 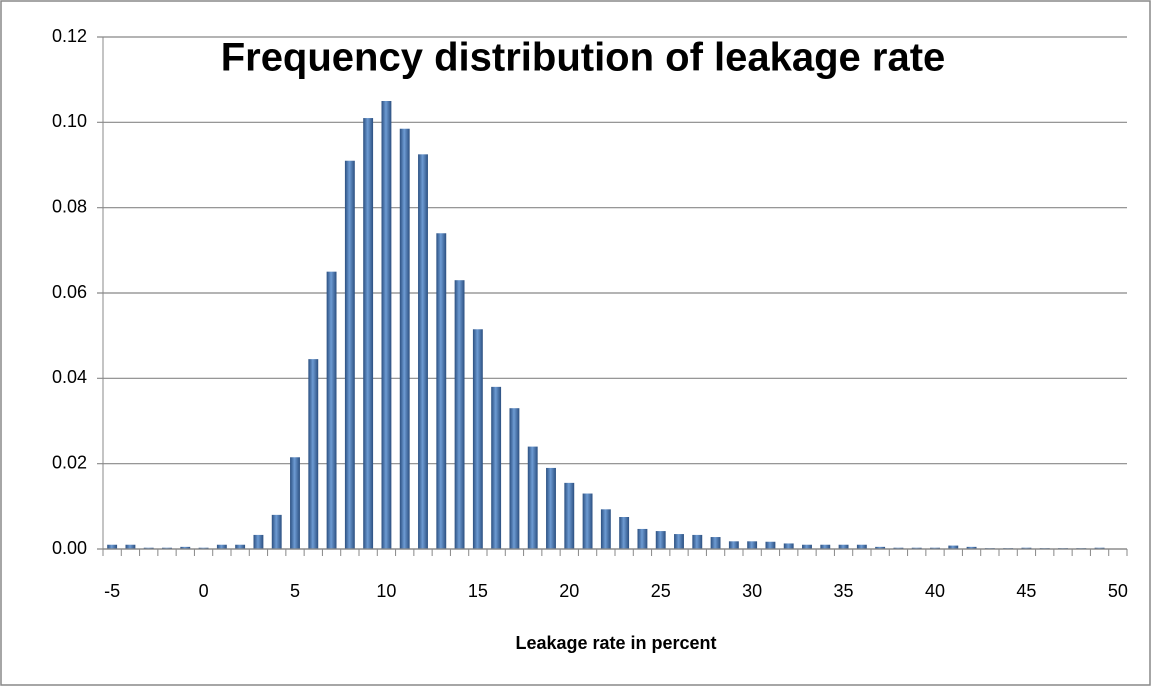 What do you see at coordinates (69, 121) in the screenshot?
I see `y-tick-label: 0.10` at bounding box center [69, 121].